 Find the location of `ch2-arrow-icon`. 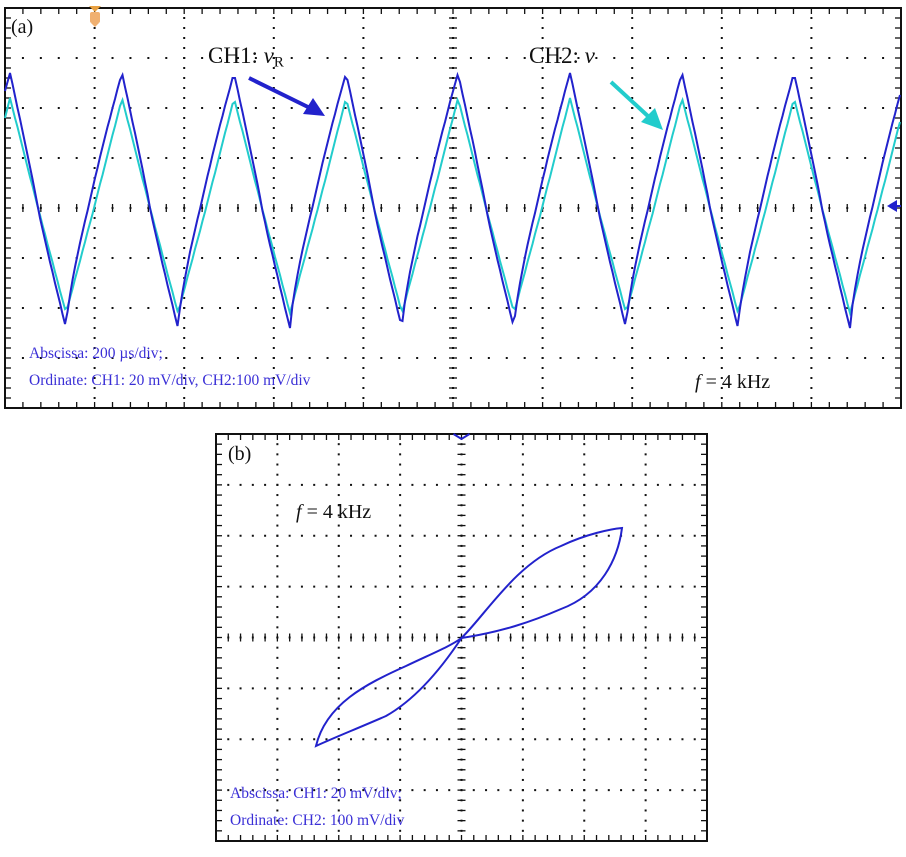

ch2-arrow-icon is located at coordinates (636, 105).